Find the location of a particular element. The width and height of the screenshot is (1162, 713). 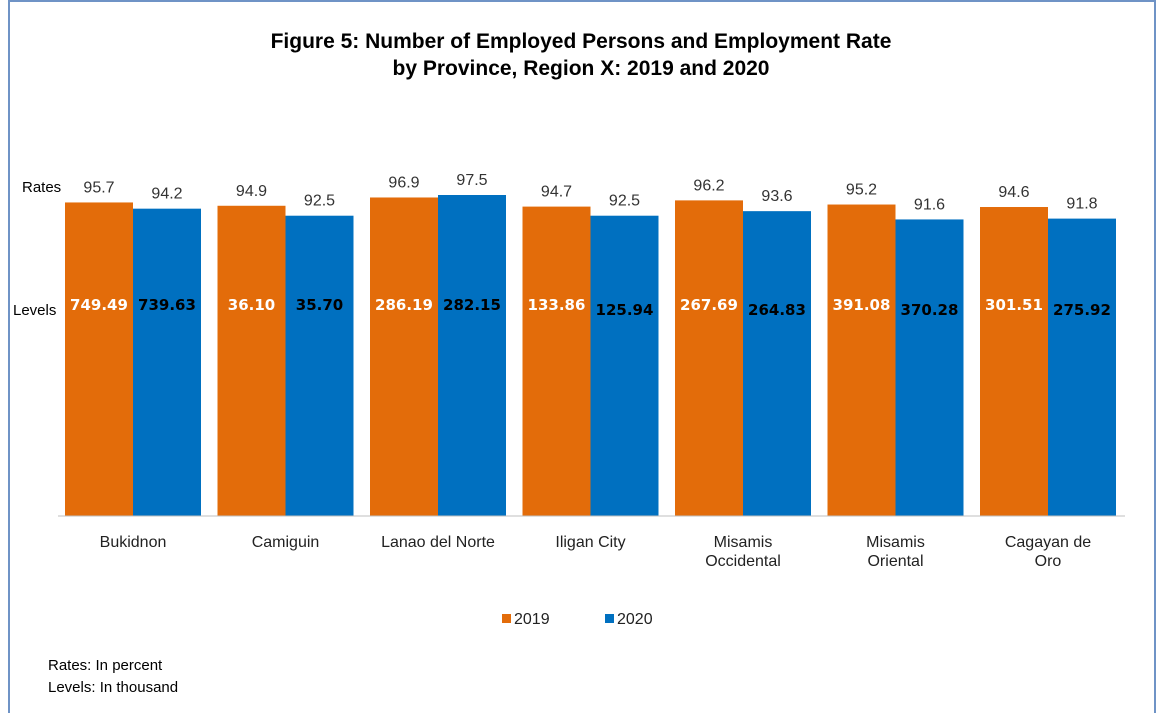

rate-label-2019-1: 94.9 is located at coordinates (251, 191).